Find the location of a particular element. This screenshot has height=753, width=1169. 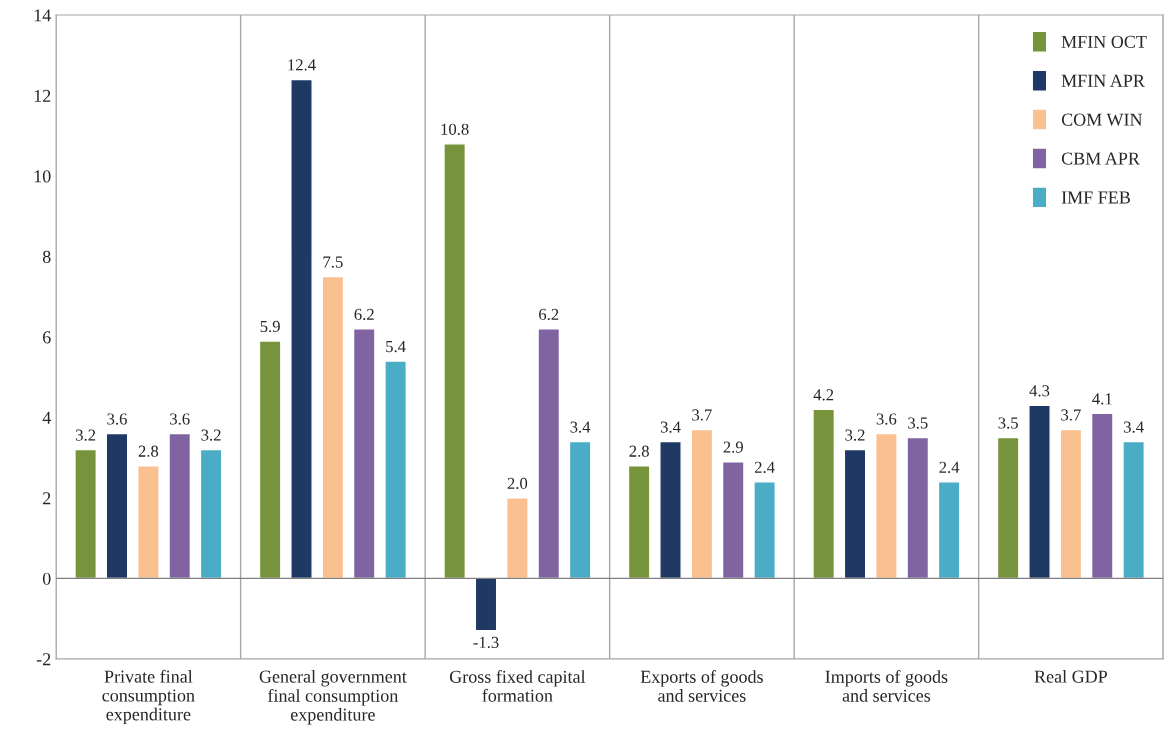

y-tick-label: 4 is located at coordinates (46, 417).